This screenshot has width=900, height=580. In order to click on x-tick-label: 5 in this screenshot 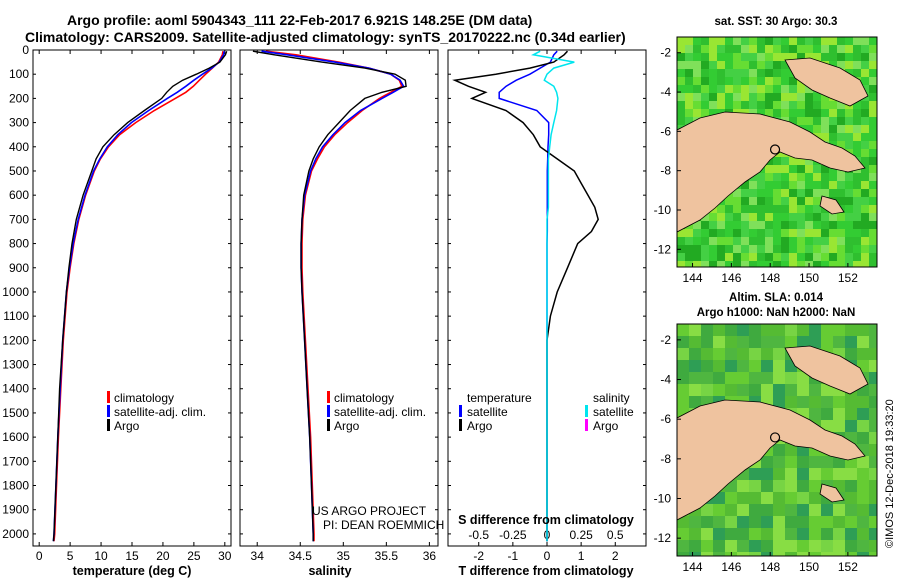, I will do `click(70, 556)`.